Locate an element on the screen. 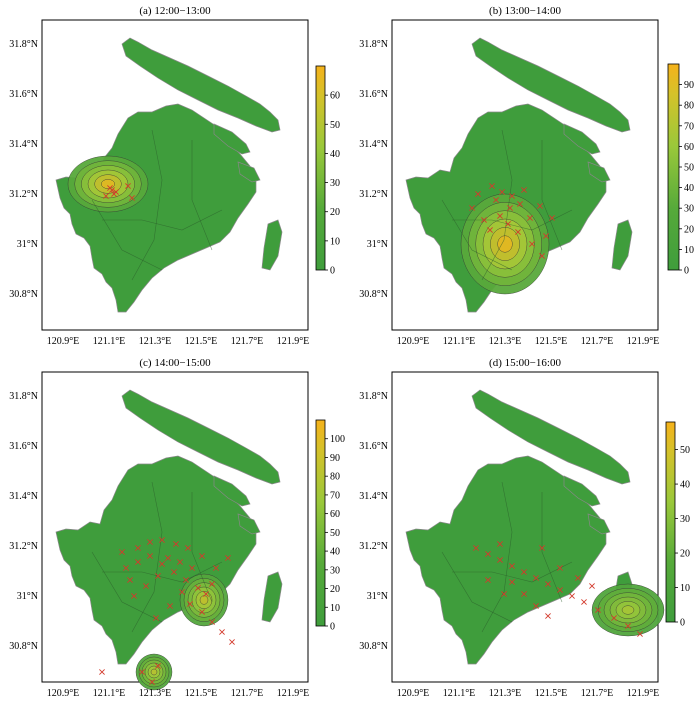 The height and width of the screenshot is (705, 700). lat-tick-label: 31.4°N is located at coordinates (23, 144).